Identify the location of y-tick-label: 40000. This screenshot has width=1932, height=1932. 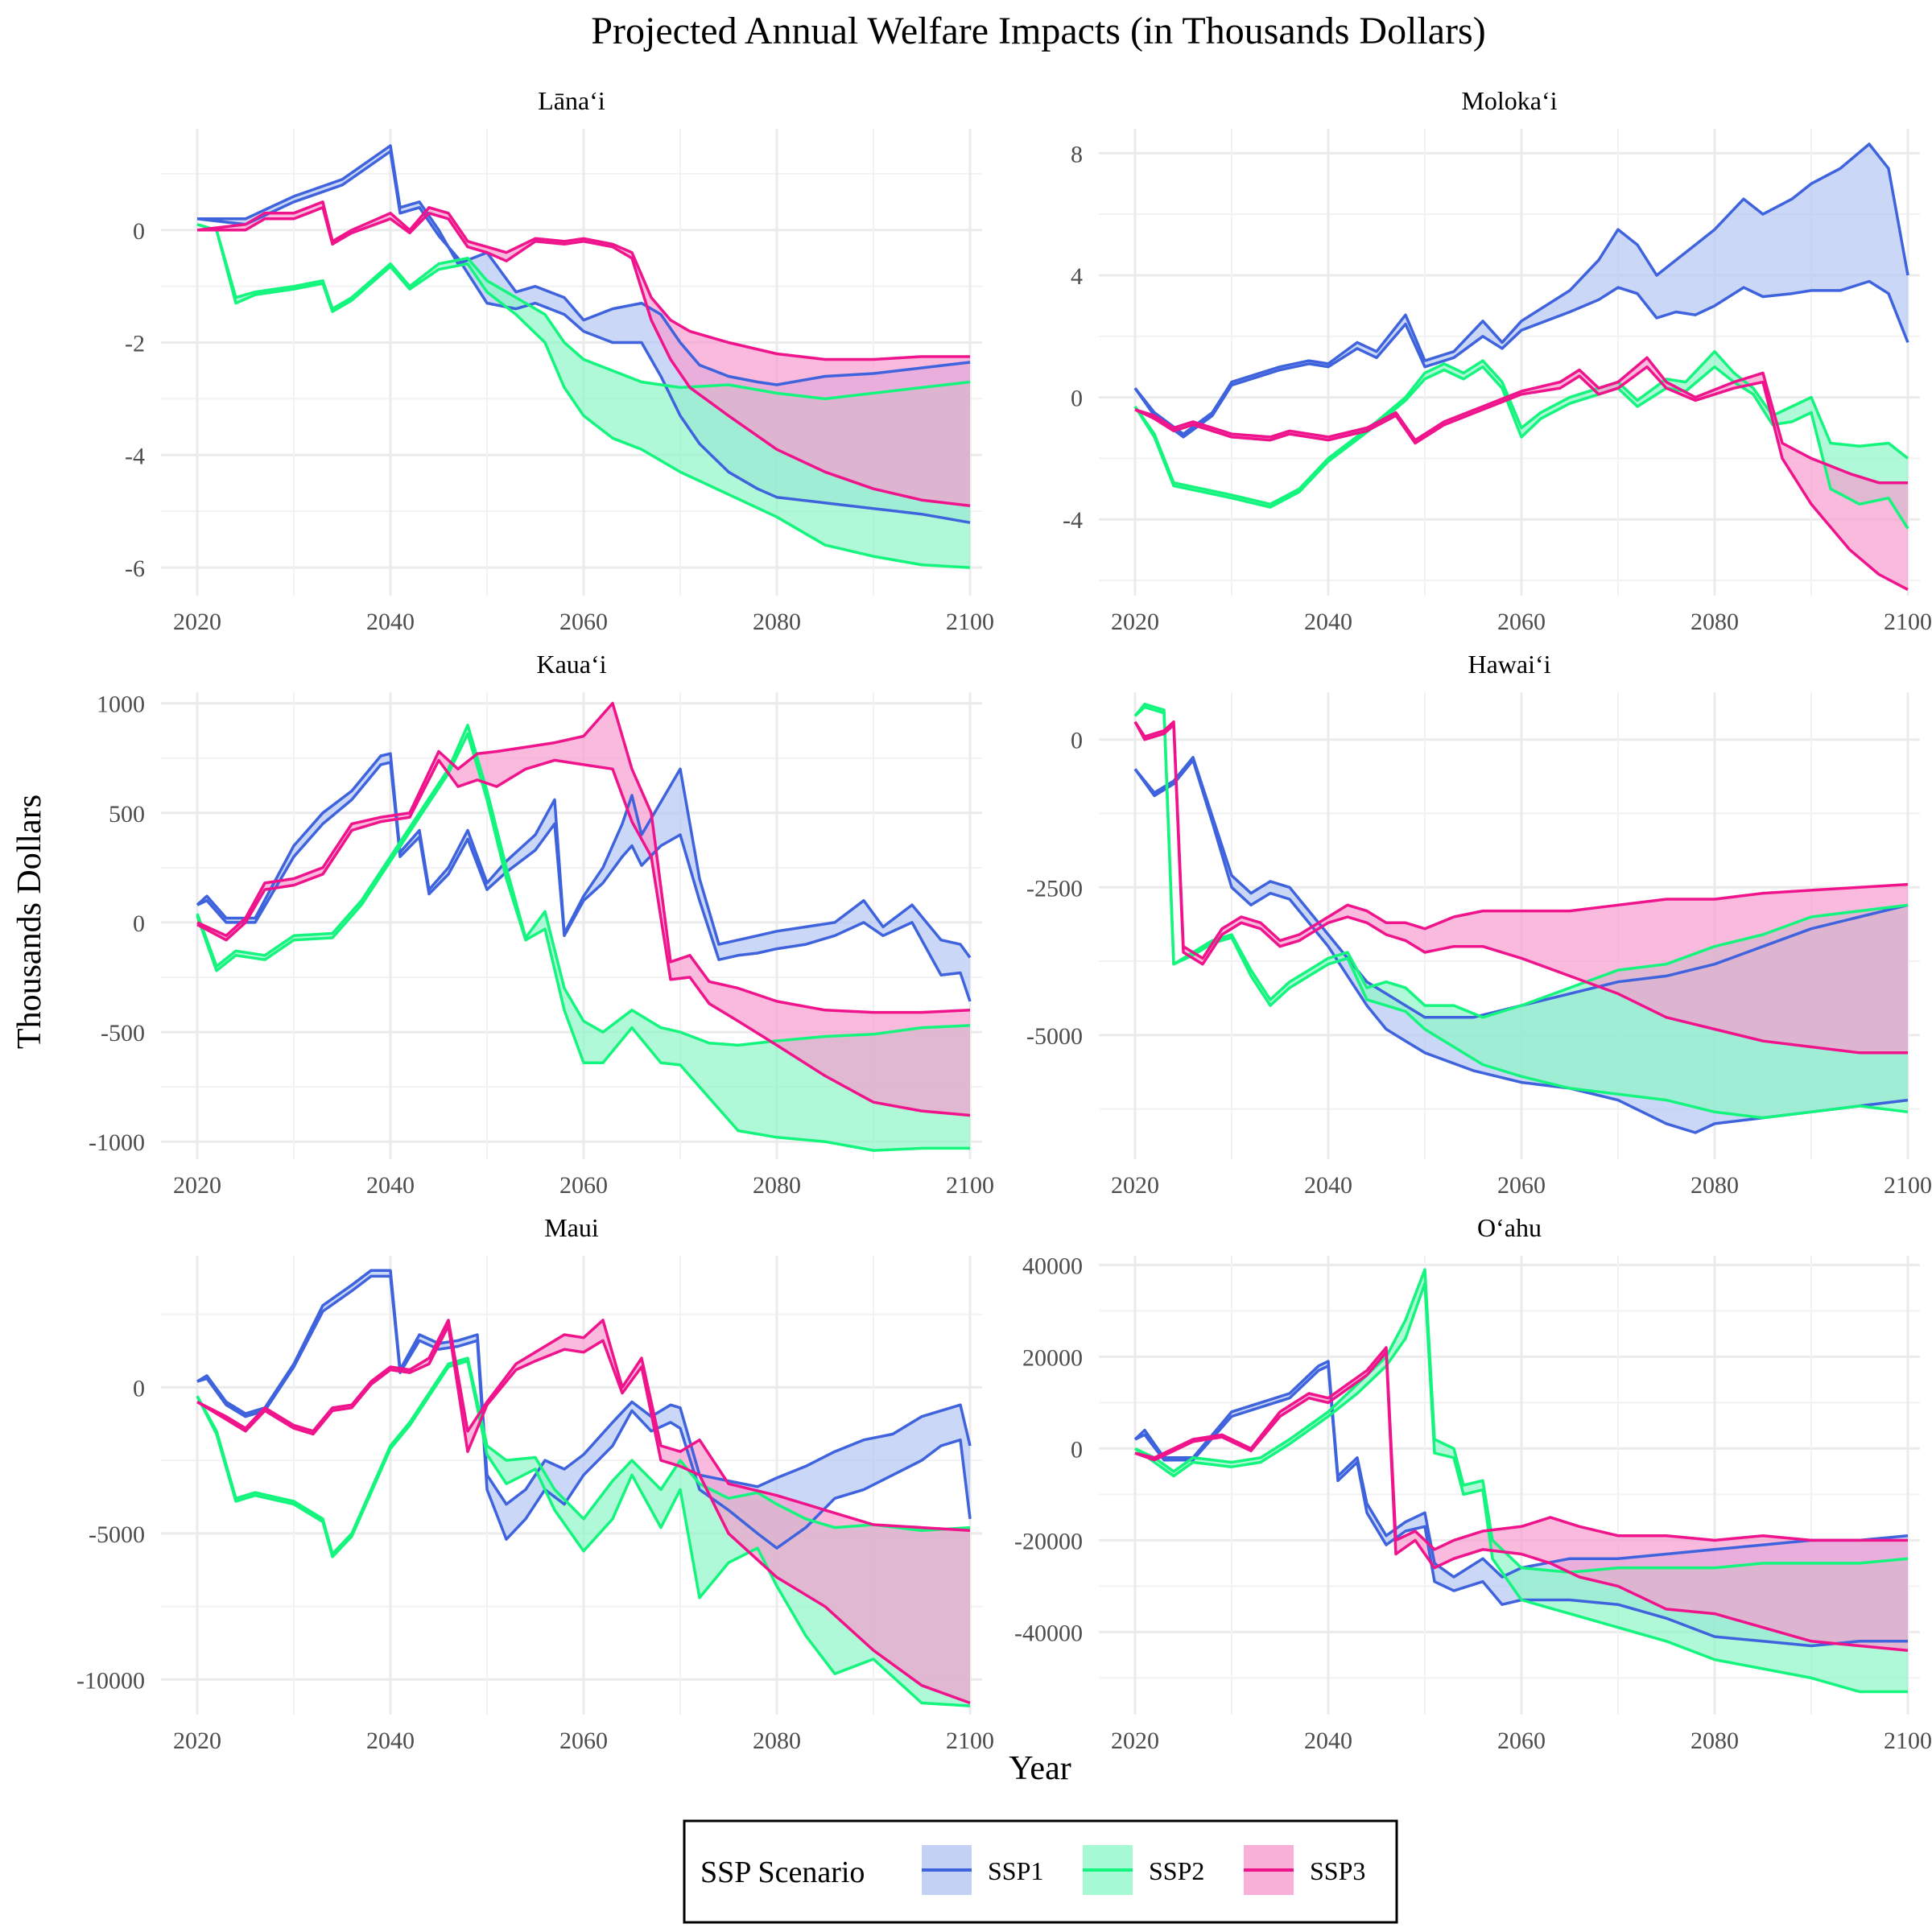
(1052, 1266).